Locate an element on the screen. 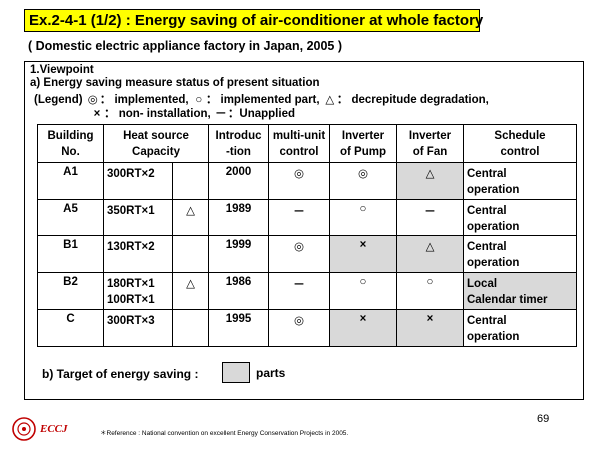 The height and width of the screenshot is (450, 600). building-cell: B1 is located at coordinates (70, 254).